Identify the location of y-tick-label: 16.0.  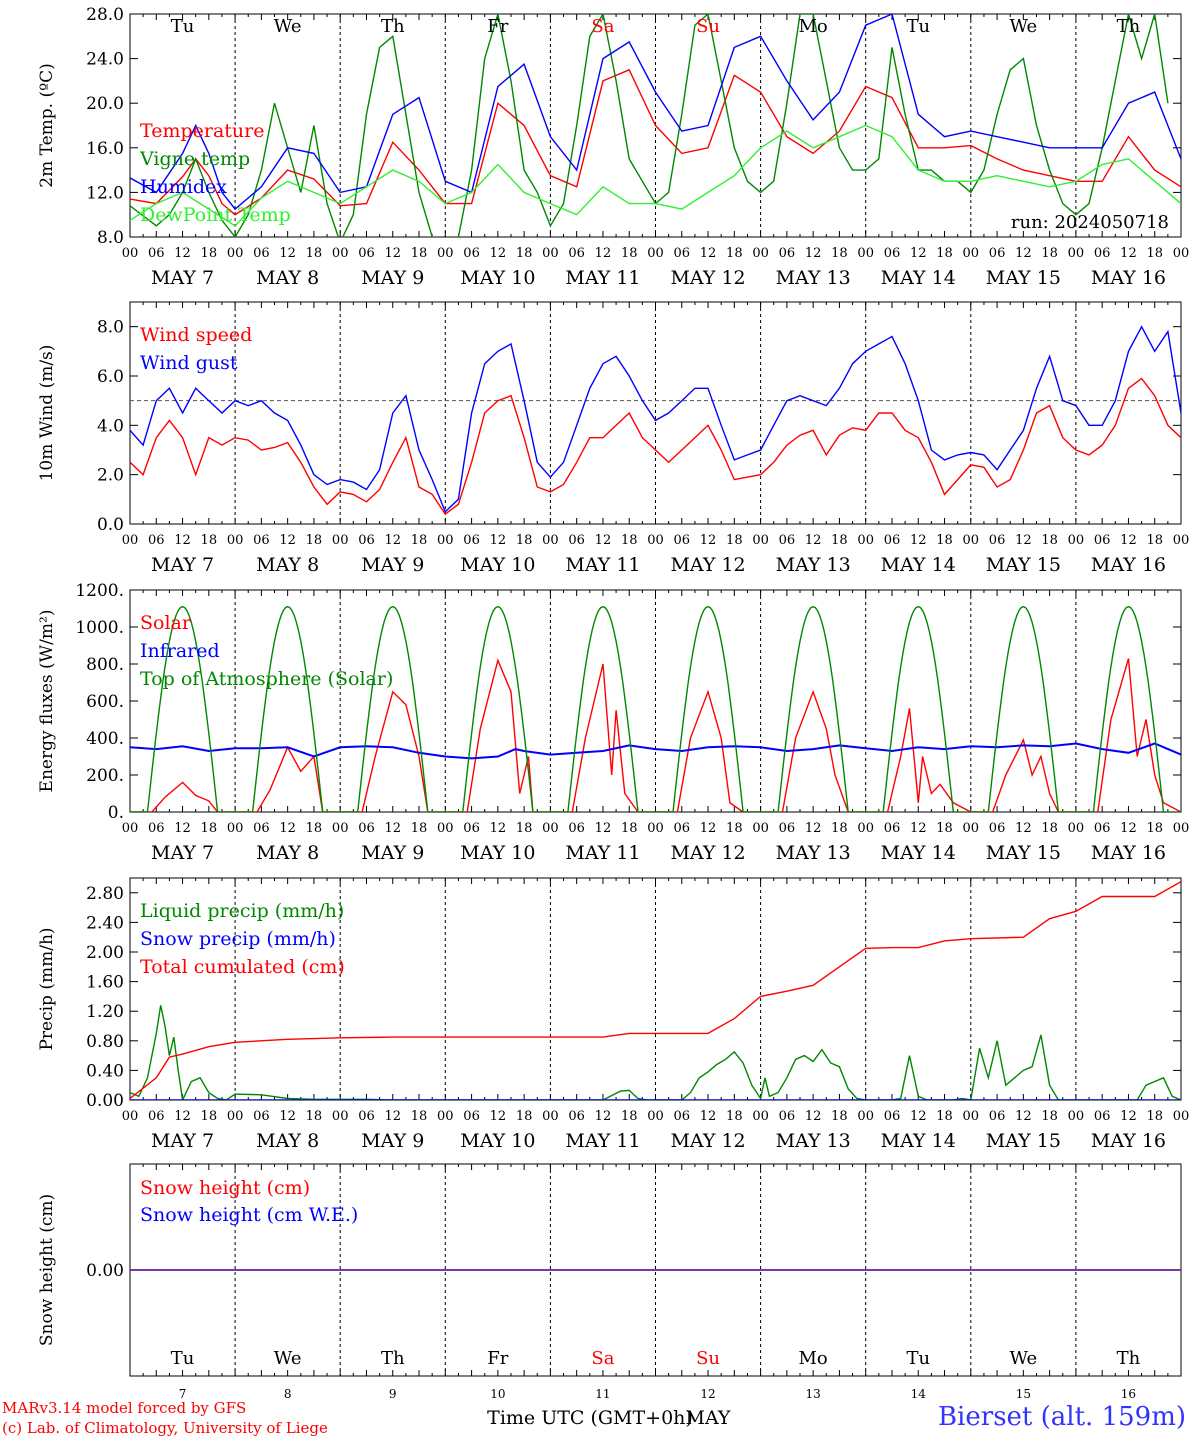
(105, 149).